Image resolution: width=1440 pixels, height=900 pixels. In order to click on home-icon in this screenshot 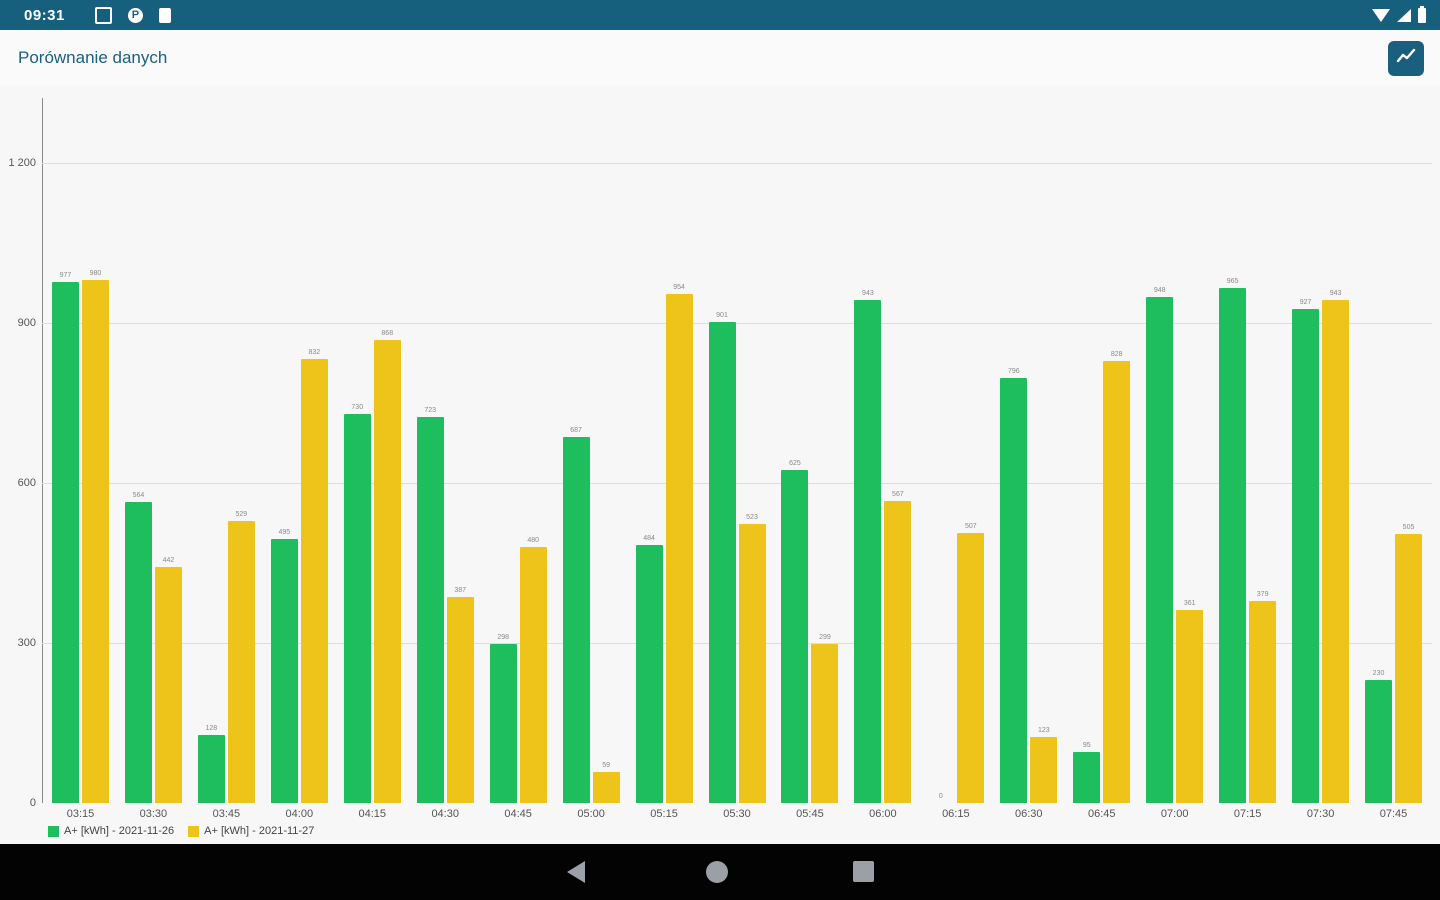, I will do `click(717, 872)`.